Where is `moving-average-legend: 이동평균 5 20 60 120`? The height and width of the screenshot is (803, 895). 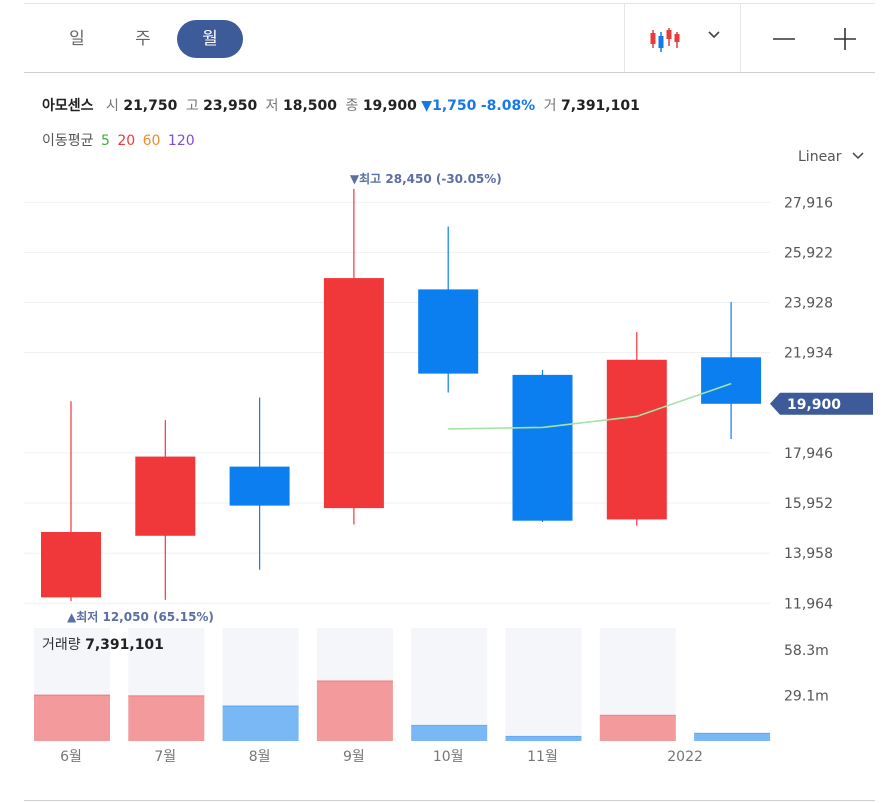
moving-average-legend: 이동평균 5 20 60 120 is located at coordinates (120, 140).